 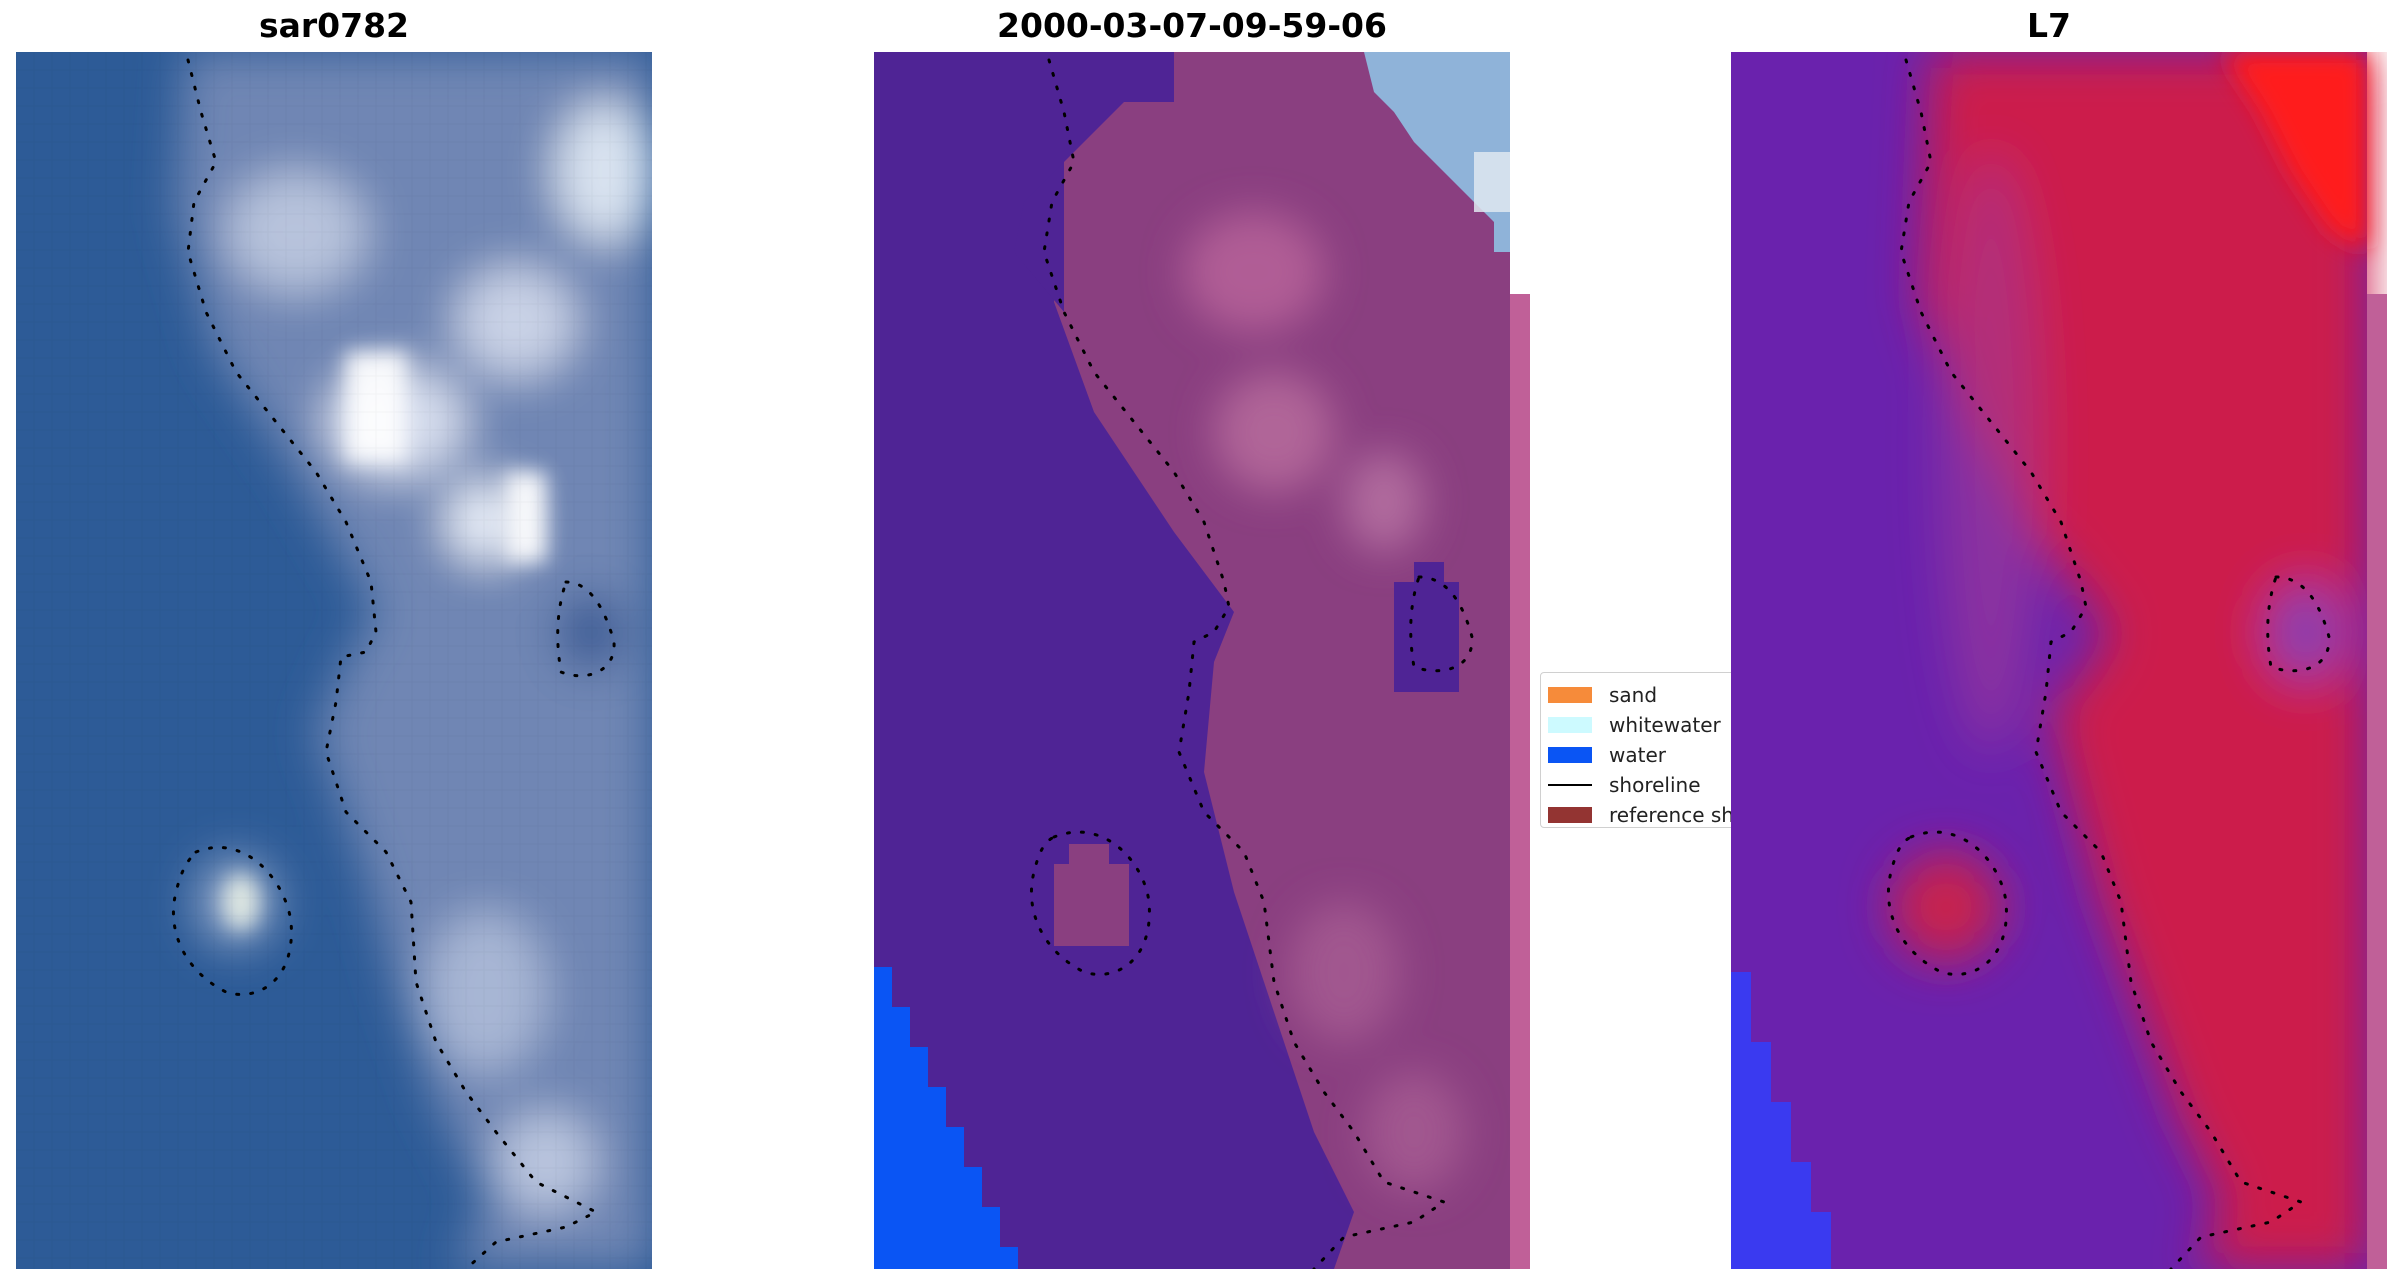 What do you see at coordinates (1607, 755) in the screenshot?
I see `legend-item-water: water` at bounding box center [1607, 755].